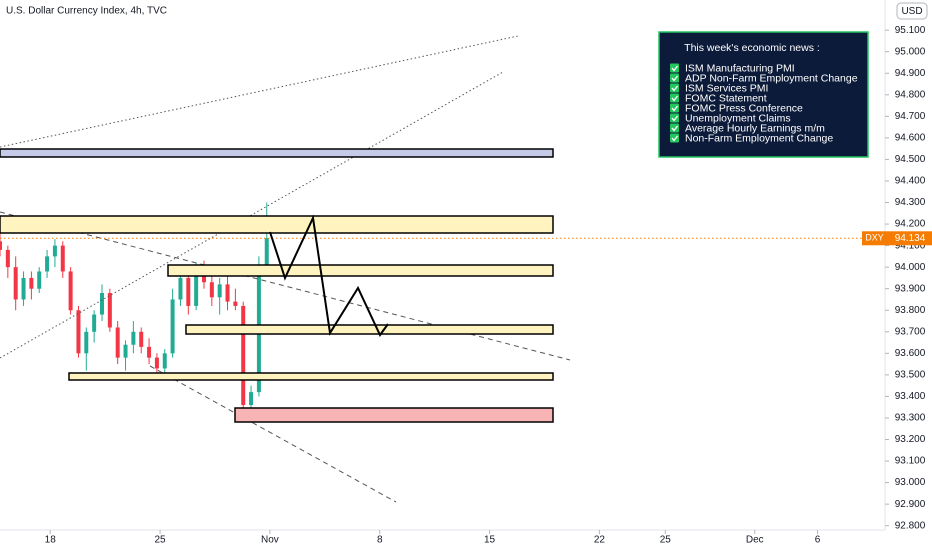 The width and height of the screenshot is (932, 550). I want to click on y-tick-label: 94.400, so click(910, 181).